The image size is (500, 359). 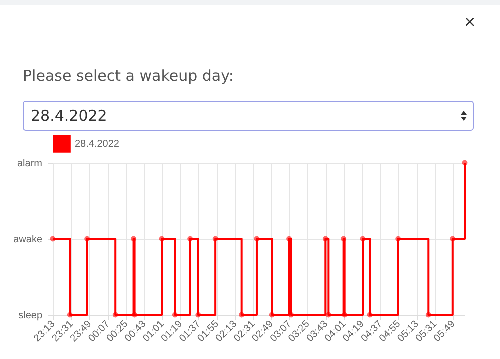 I want to click on text: awake, so click(x=28, y=240).